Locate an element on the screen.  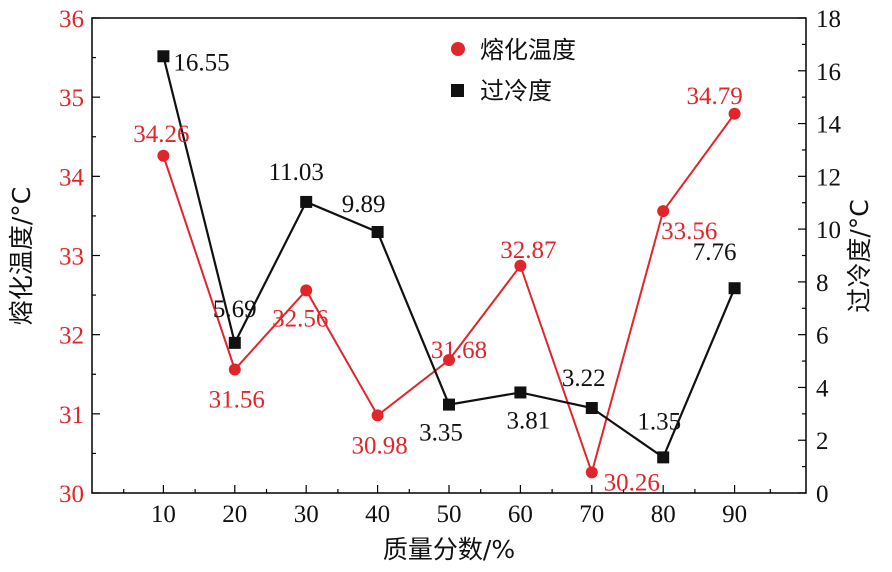
supercooling-data-label: 3.22 is located at coordinates (584, 378).